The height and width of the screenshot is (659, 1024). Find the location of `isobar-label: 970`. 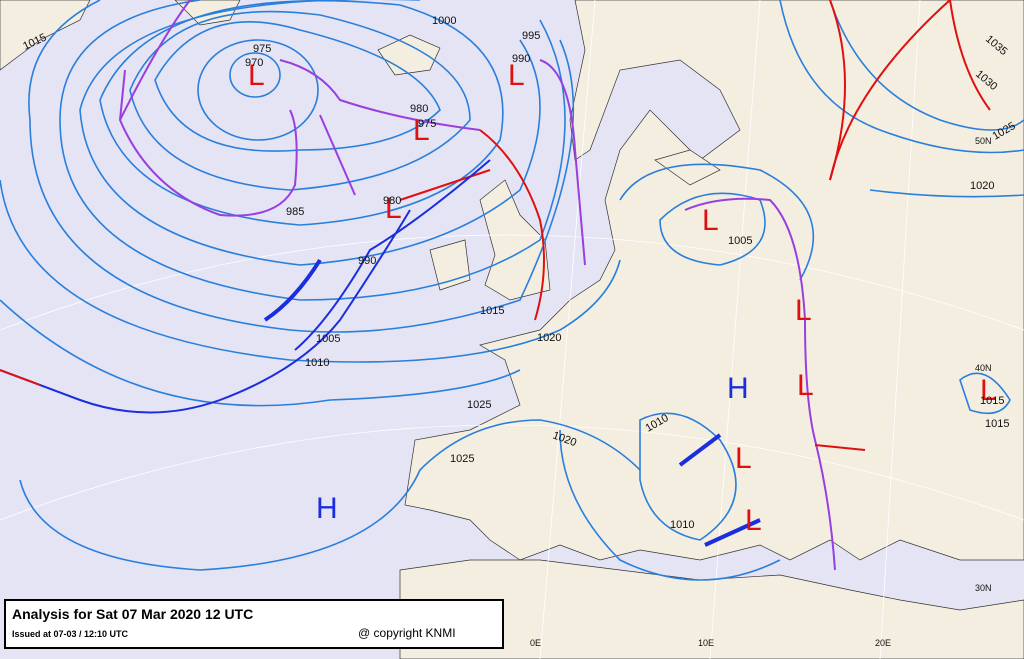

isobar-label: 970 is located at coordinates (254, 63).